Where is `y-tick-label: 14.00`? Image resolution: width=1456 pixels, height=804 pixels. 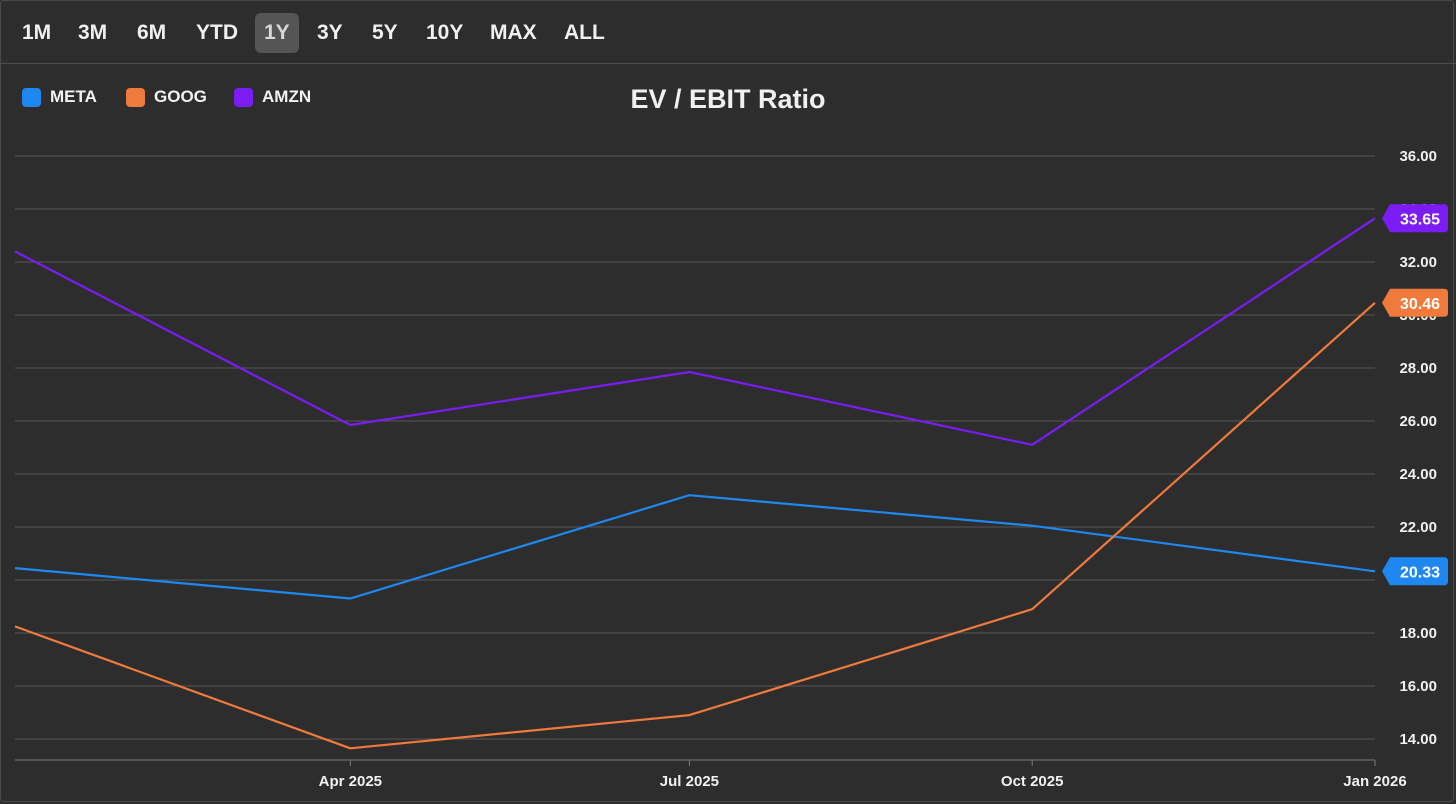 y-tick-label: 14.00 is located at coordinates (1418, 739).